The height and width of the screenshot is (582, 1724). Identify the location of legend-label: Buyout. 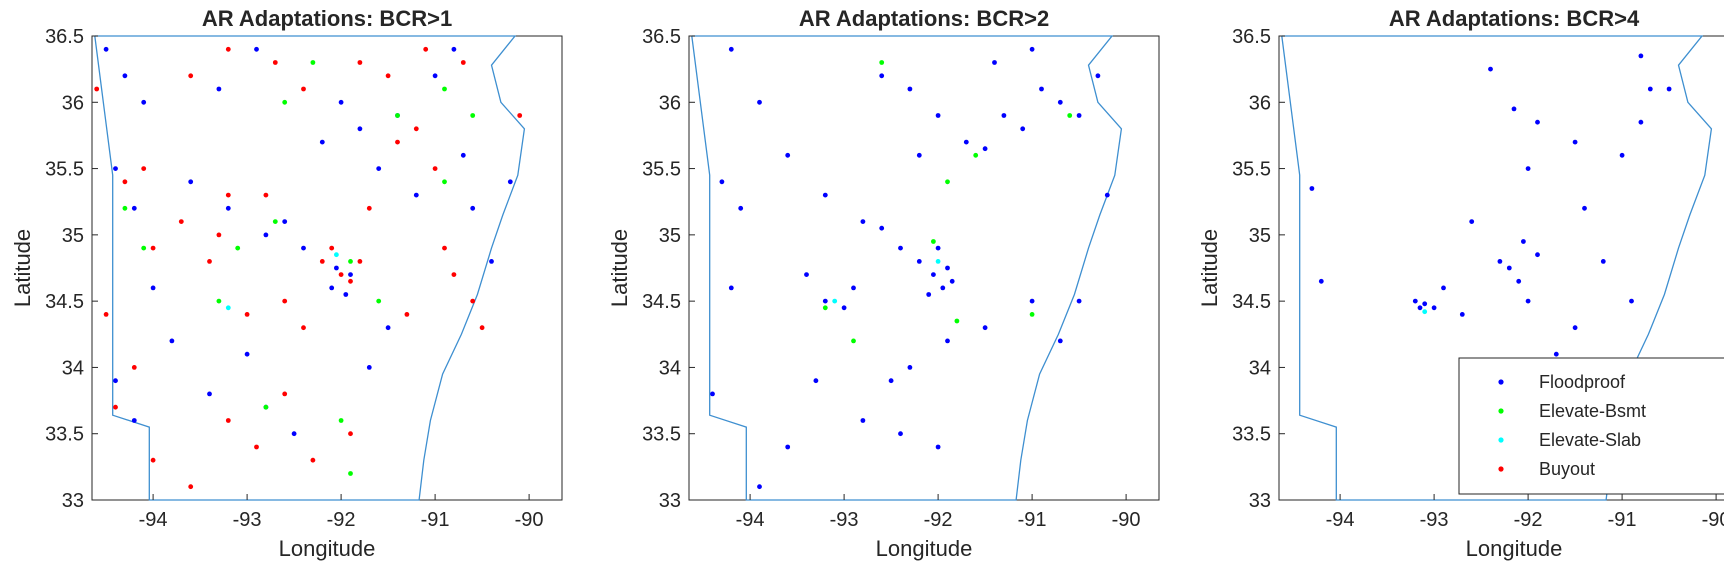
(1567, 469).